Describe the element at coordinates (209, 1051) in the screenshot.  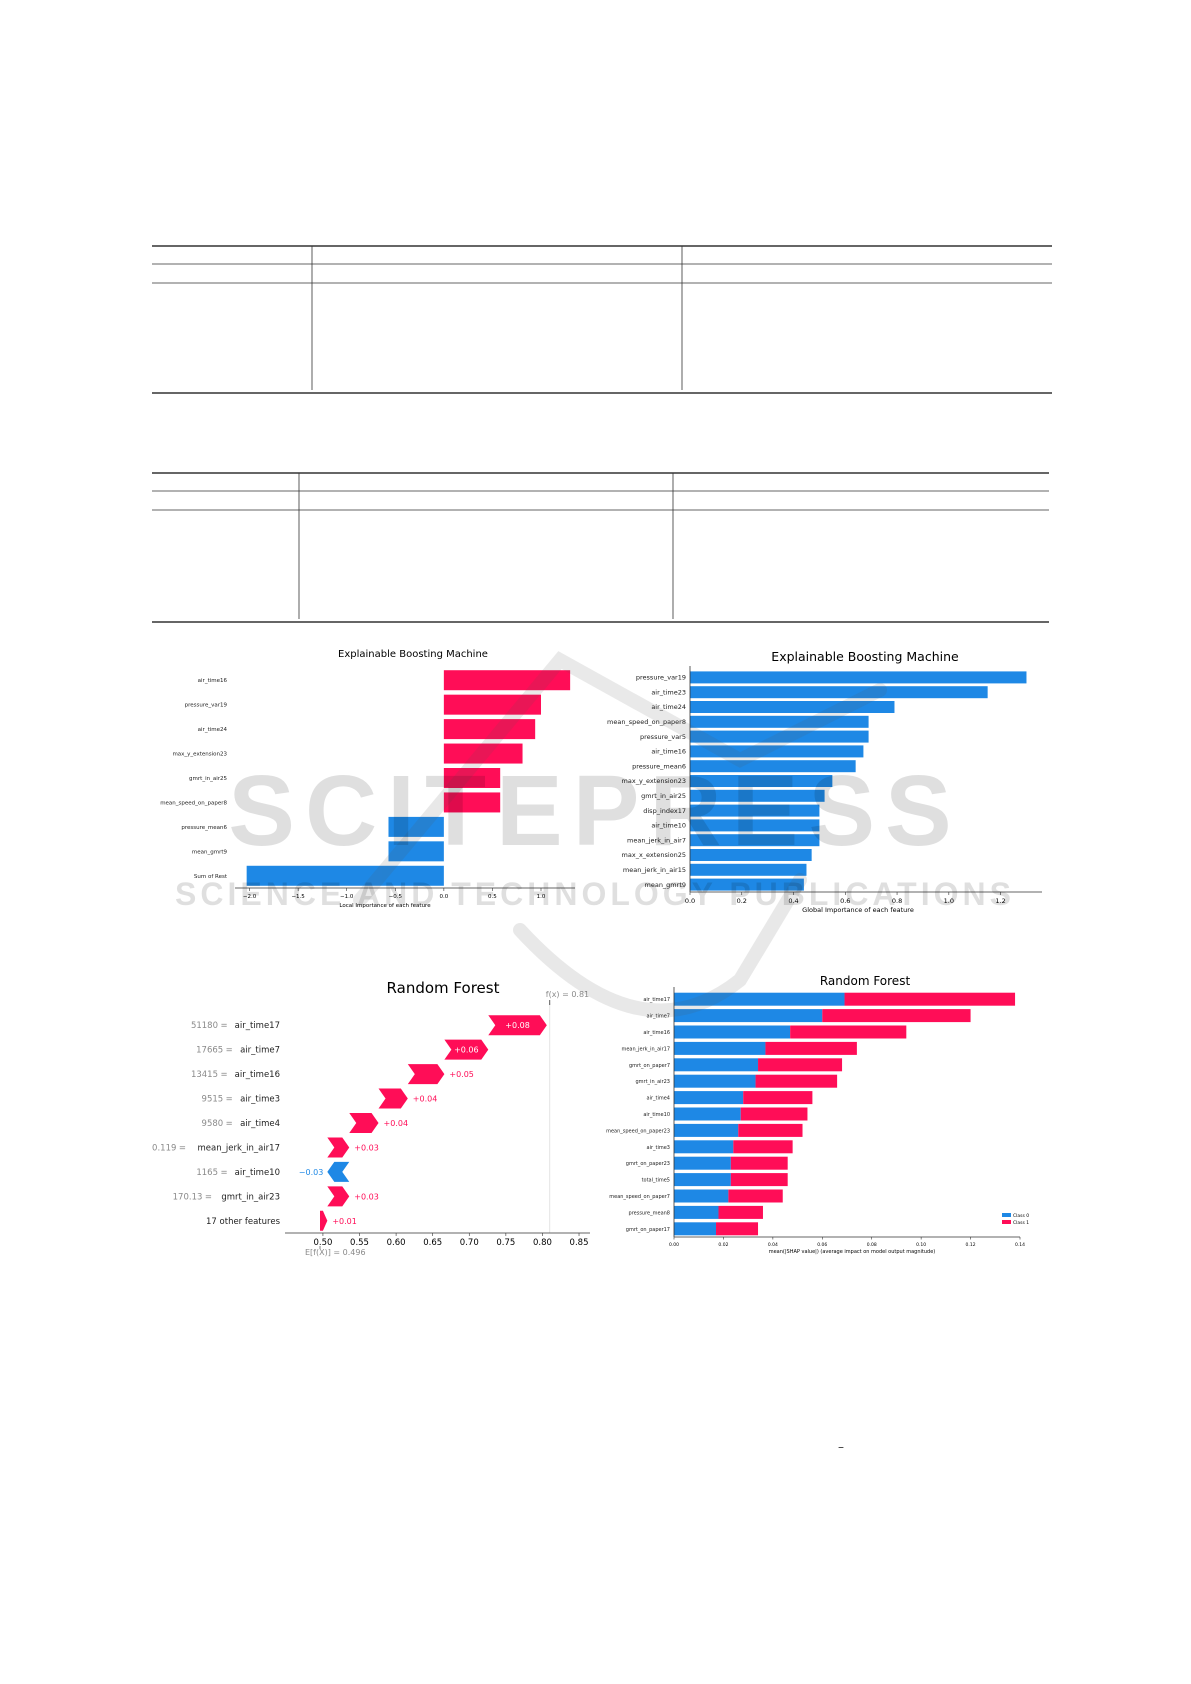
I see `rf-waterfall-value-label: 17665` at that location.